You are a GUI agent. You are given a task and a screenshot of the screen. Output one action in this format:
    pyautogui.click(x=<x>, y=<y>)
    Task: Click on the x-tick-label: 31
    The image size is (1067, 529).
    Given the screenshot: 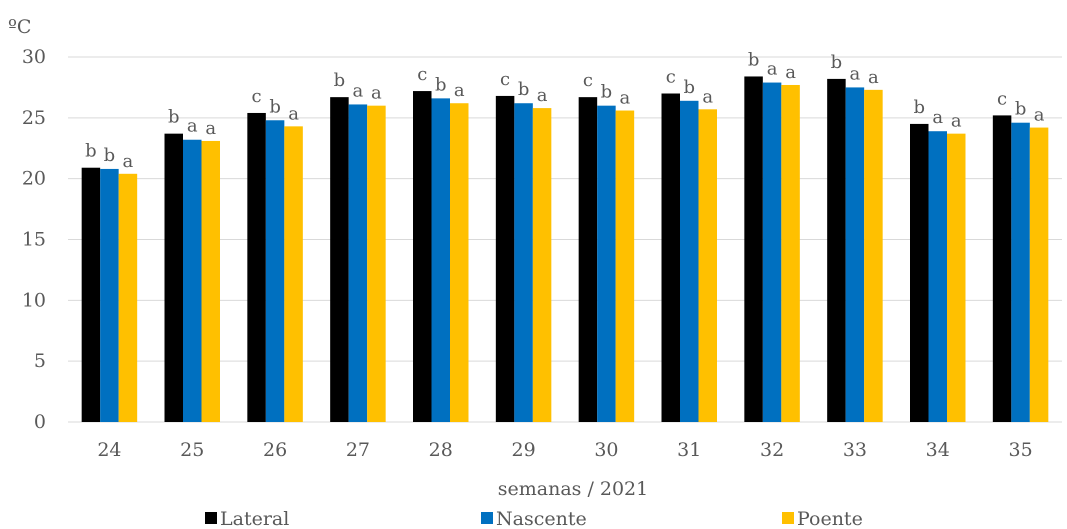 What is the action you would take?
    pyautogui.click(x=689, y=450)
    